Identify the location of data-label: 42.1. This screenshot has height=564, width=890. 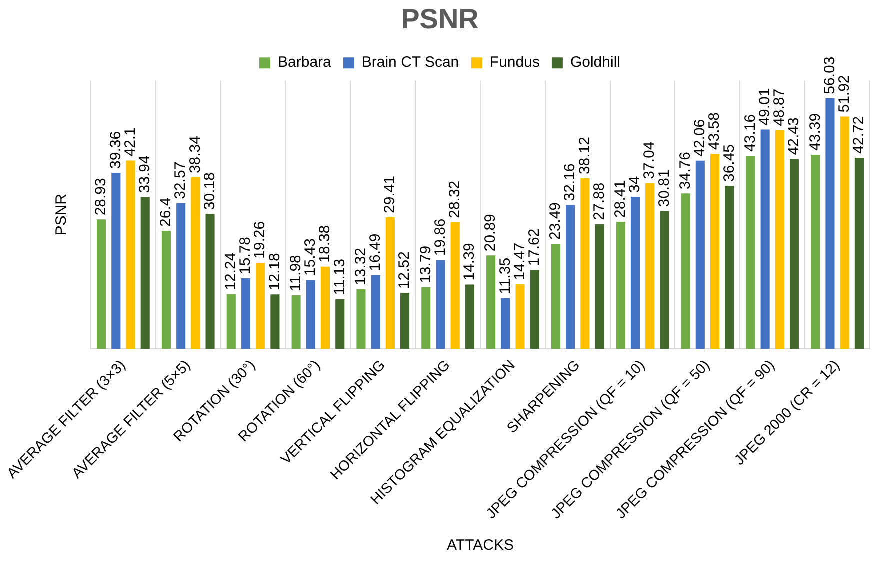
(130, 142).